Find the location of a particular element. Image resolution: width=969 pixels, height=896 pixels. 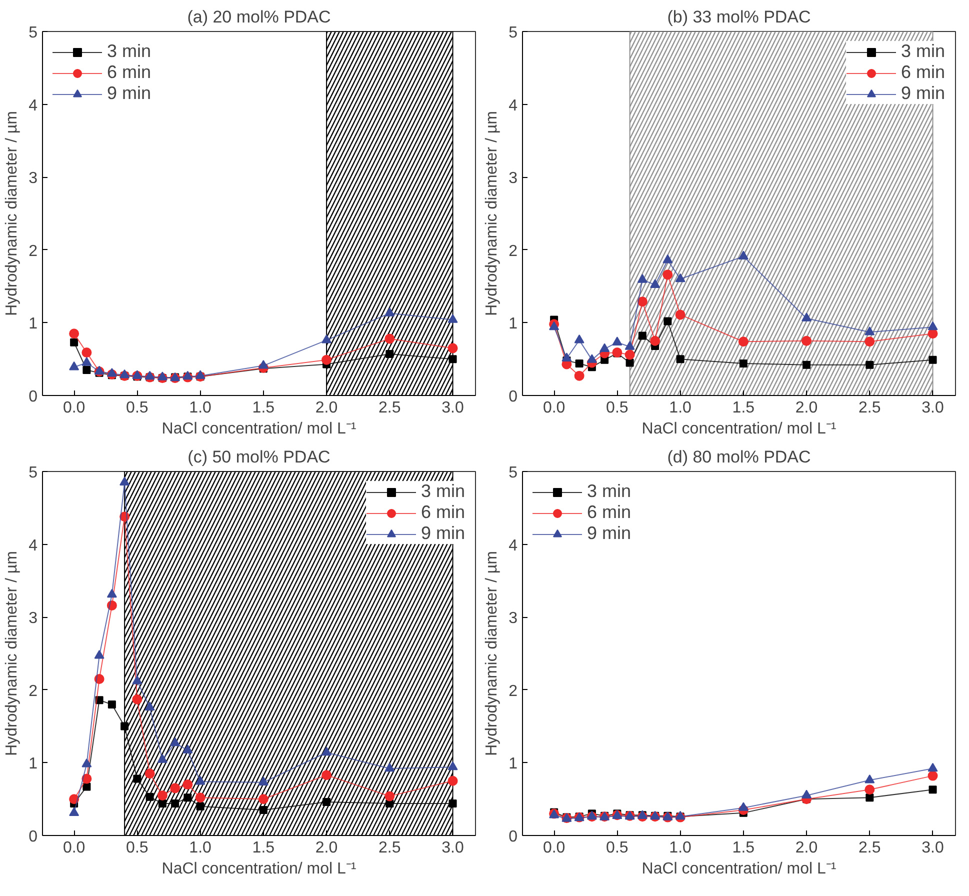

chart-title: (b) 33 mol% PDAC is located at coordinates (739, 17).